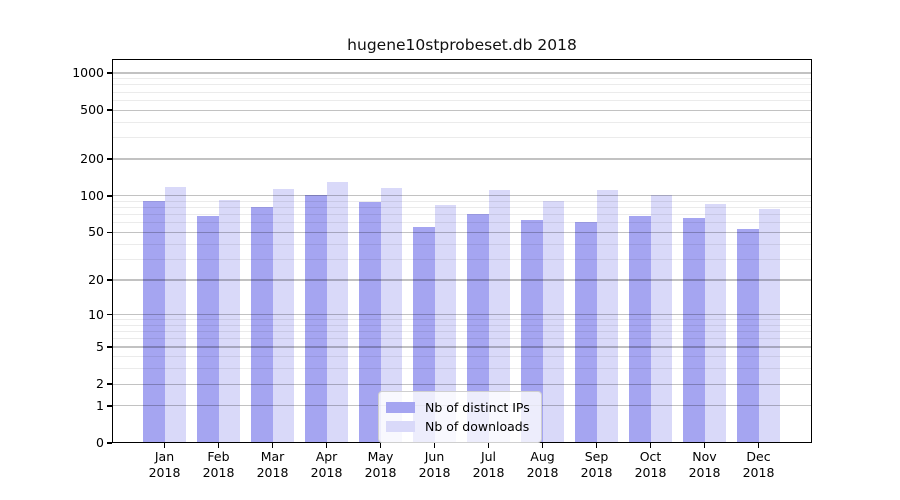 The image size is (900, 500). Describe the element at coordinates (477, 407) in the screenshot. I see `legend-label-distinct-ips: Nb of distinct IPs` at that location.